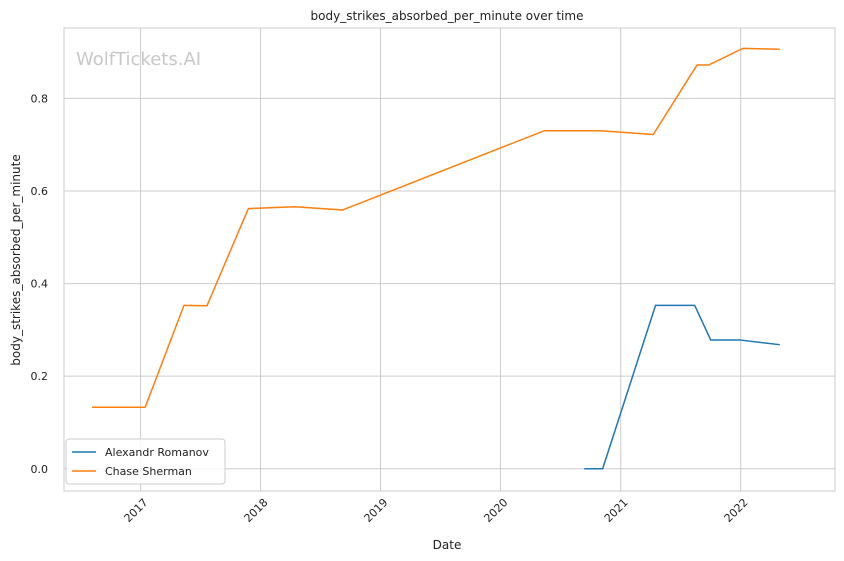 The image size is (844, 561). I want to click on watermark: WolfTickets.AI, so click(138, 59).